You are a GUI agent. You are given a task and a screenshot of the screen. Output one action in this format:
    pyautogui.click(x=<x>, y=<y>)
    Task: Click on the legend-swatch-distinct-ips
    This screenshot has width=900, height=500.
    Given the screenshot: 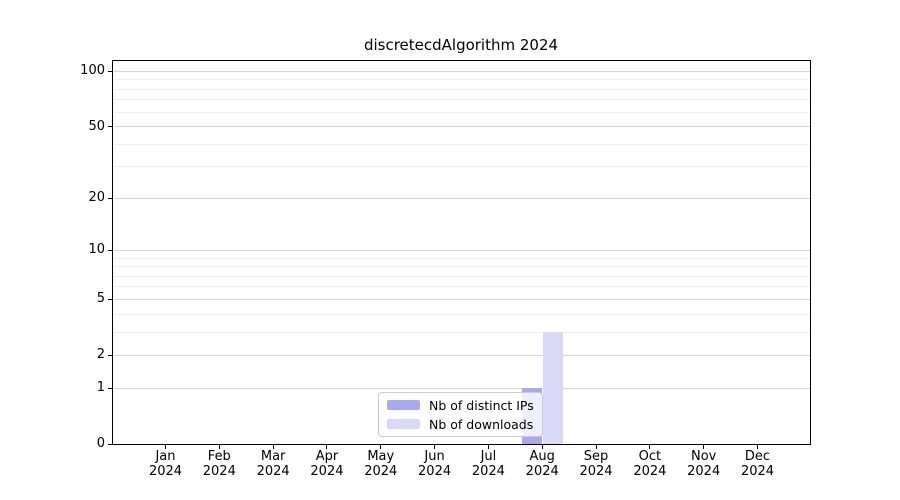 What is the action you would take?
    pyautogui.click(x=403, y=405)
    